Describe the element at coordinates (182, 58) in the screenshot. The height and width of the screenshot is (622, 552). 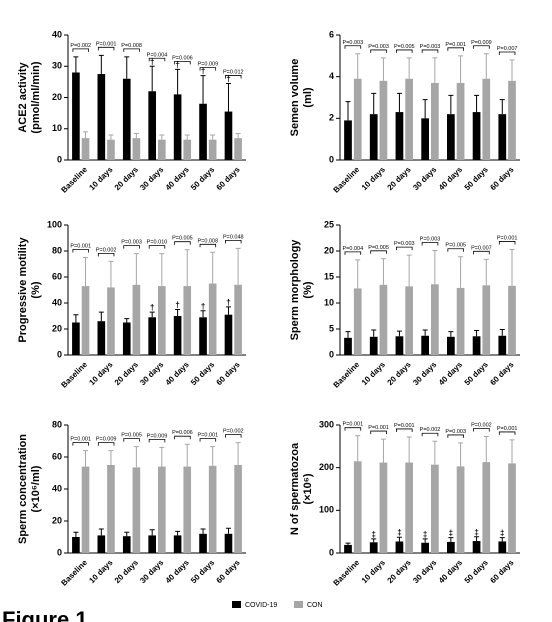
I see `p-value: P=0.006` at that location.